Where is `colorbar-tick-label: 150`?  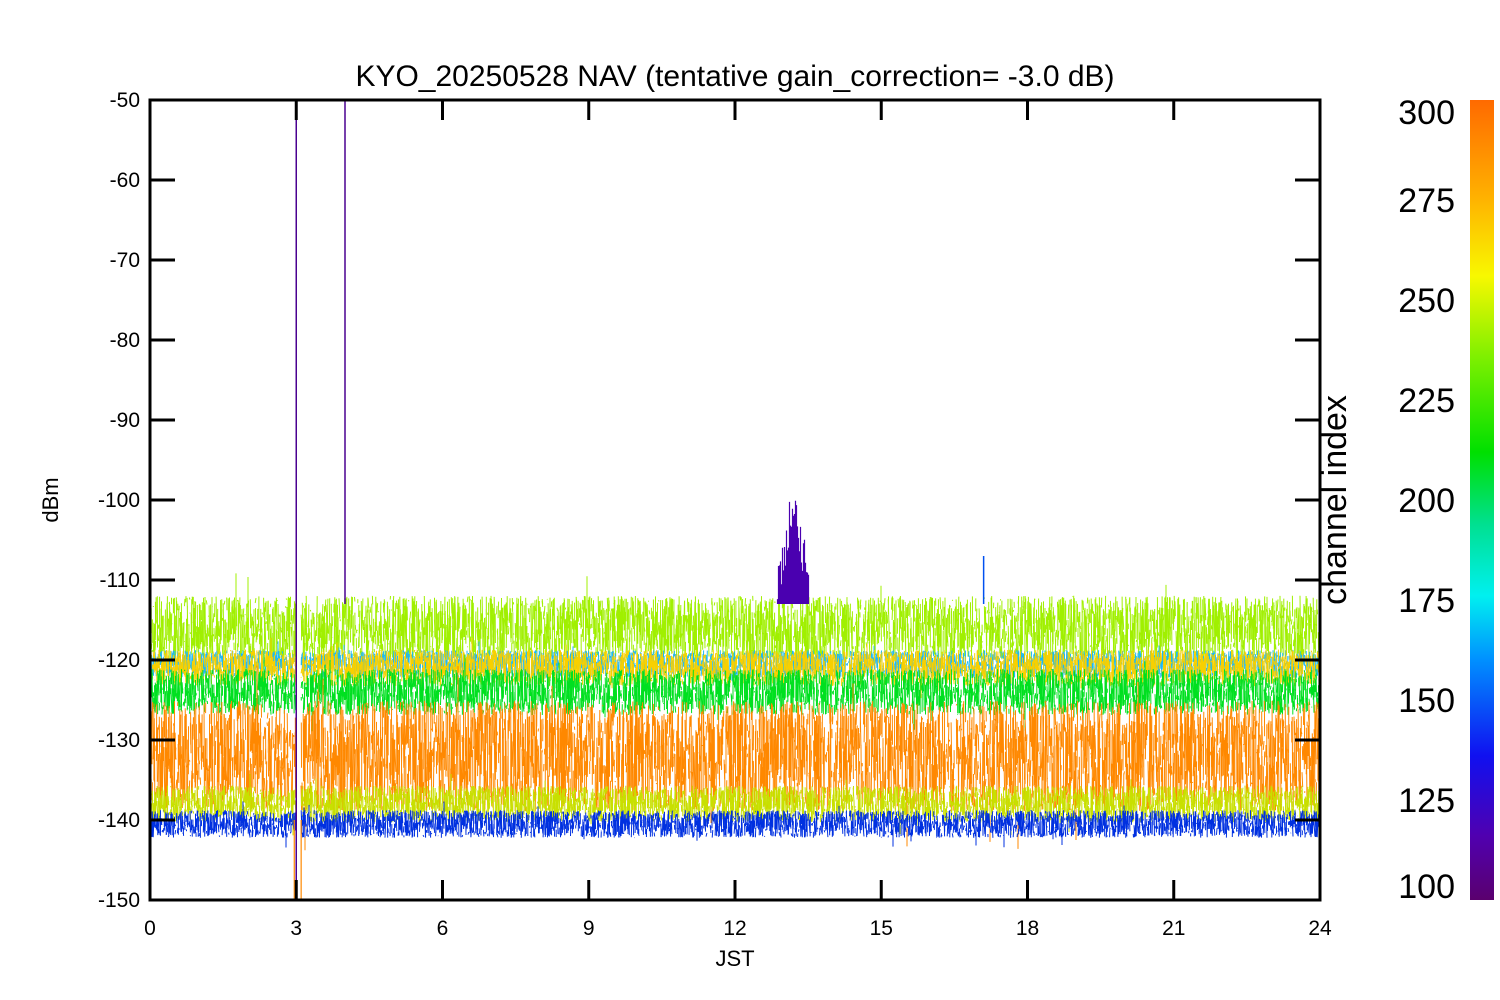 colorbar-tick-label: 150 is located at coordinates (1426, 701).